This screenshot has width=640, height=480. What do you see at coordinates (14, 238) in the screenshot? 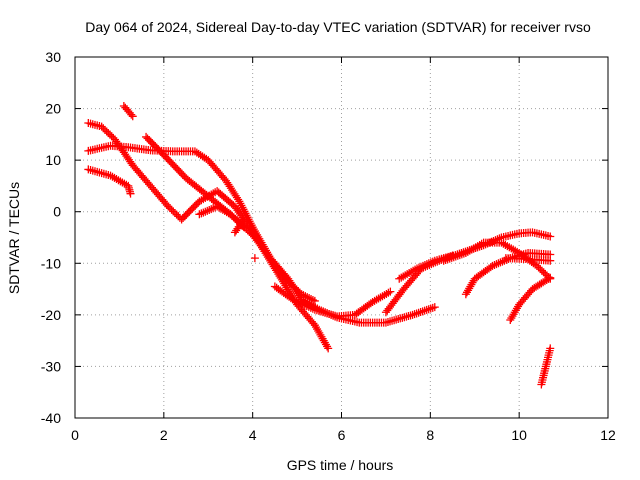
I see `y-axis-label: SDTVAR / TECUs` at bounding box center [14, 238].